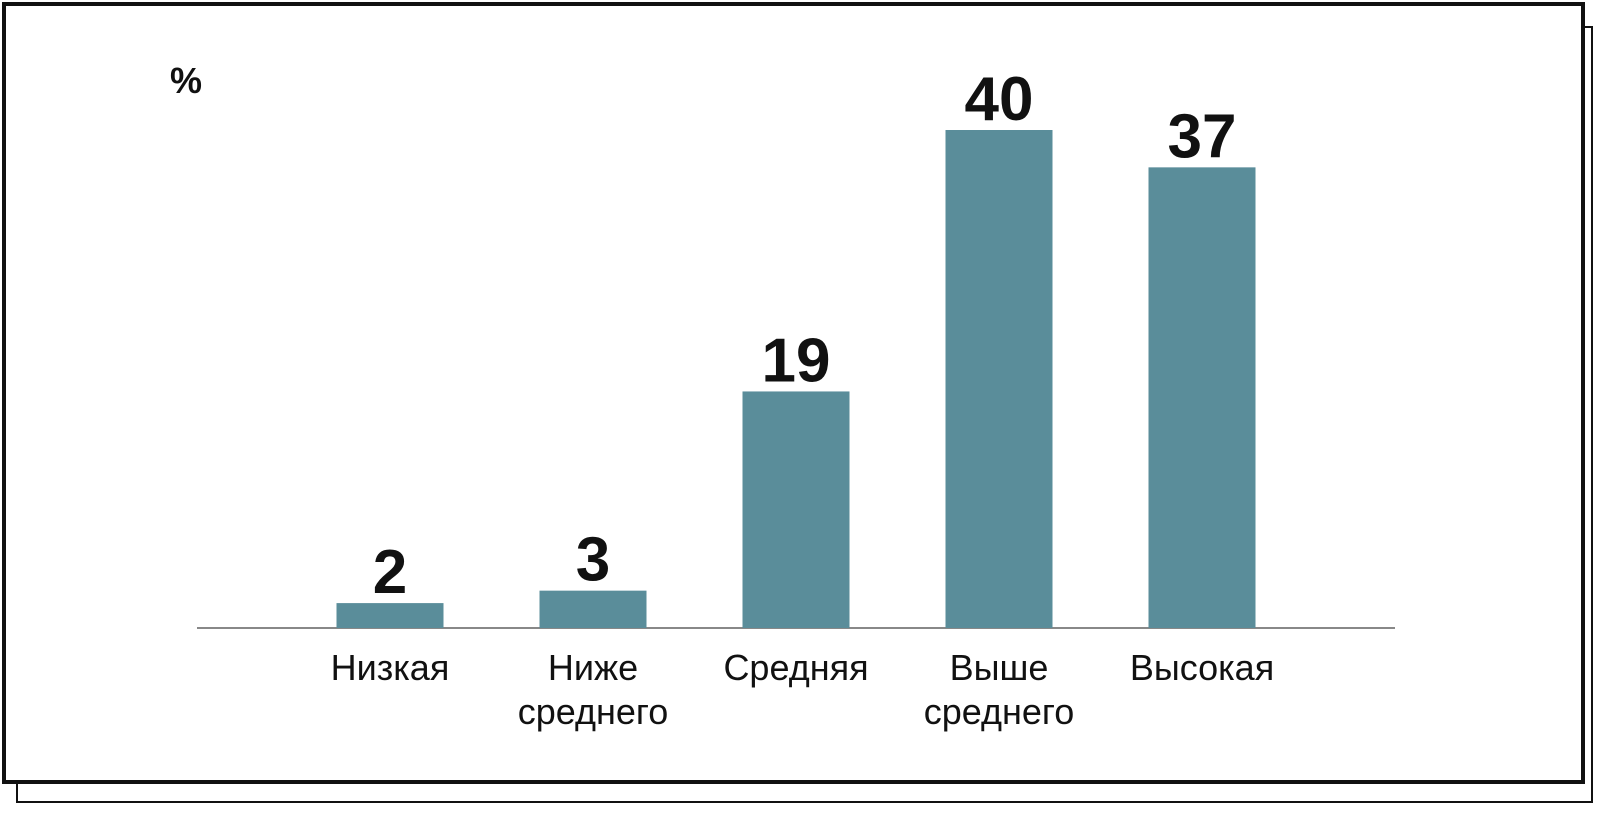 This screenshot has height=820, width=1600. What do you see at coordinates (593, 560) in the screenshot?
I see `value-label-2: 3` at bounding box center [593, 560].